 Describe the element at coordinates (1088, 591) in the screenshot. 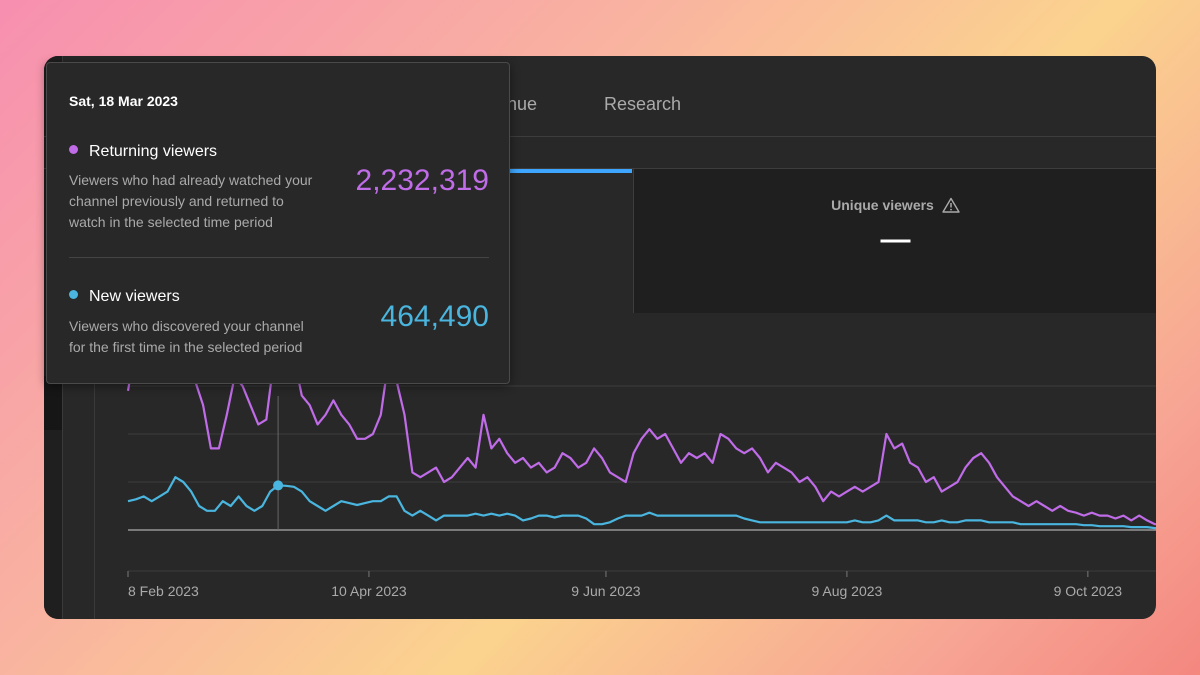

I see `x-tick-label: 9 Oct 2023` at that location.